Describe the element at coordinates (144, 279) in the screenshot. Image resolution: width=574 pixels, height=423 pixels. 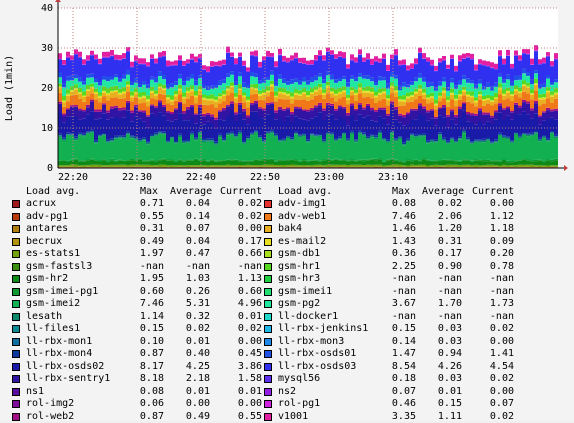
I see `legend-max-value: 1.95` at that location.